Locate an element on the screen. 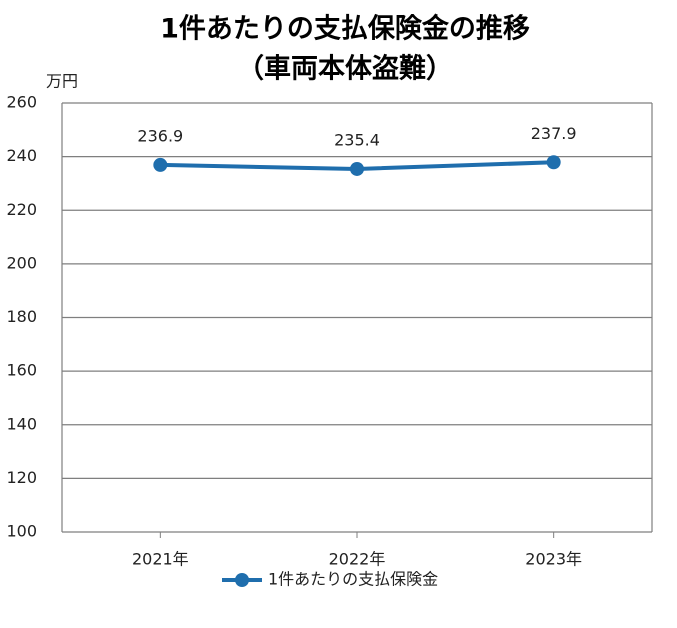  y-tick-label: 140 is located at coordinates (21, 423).